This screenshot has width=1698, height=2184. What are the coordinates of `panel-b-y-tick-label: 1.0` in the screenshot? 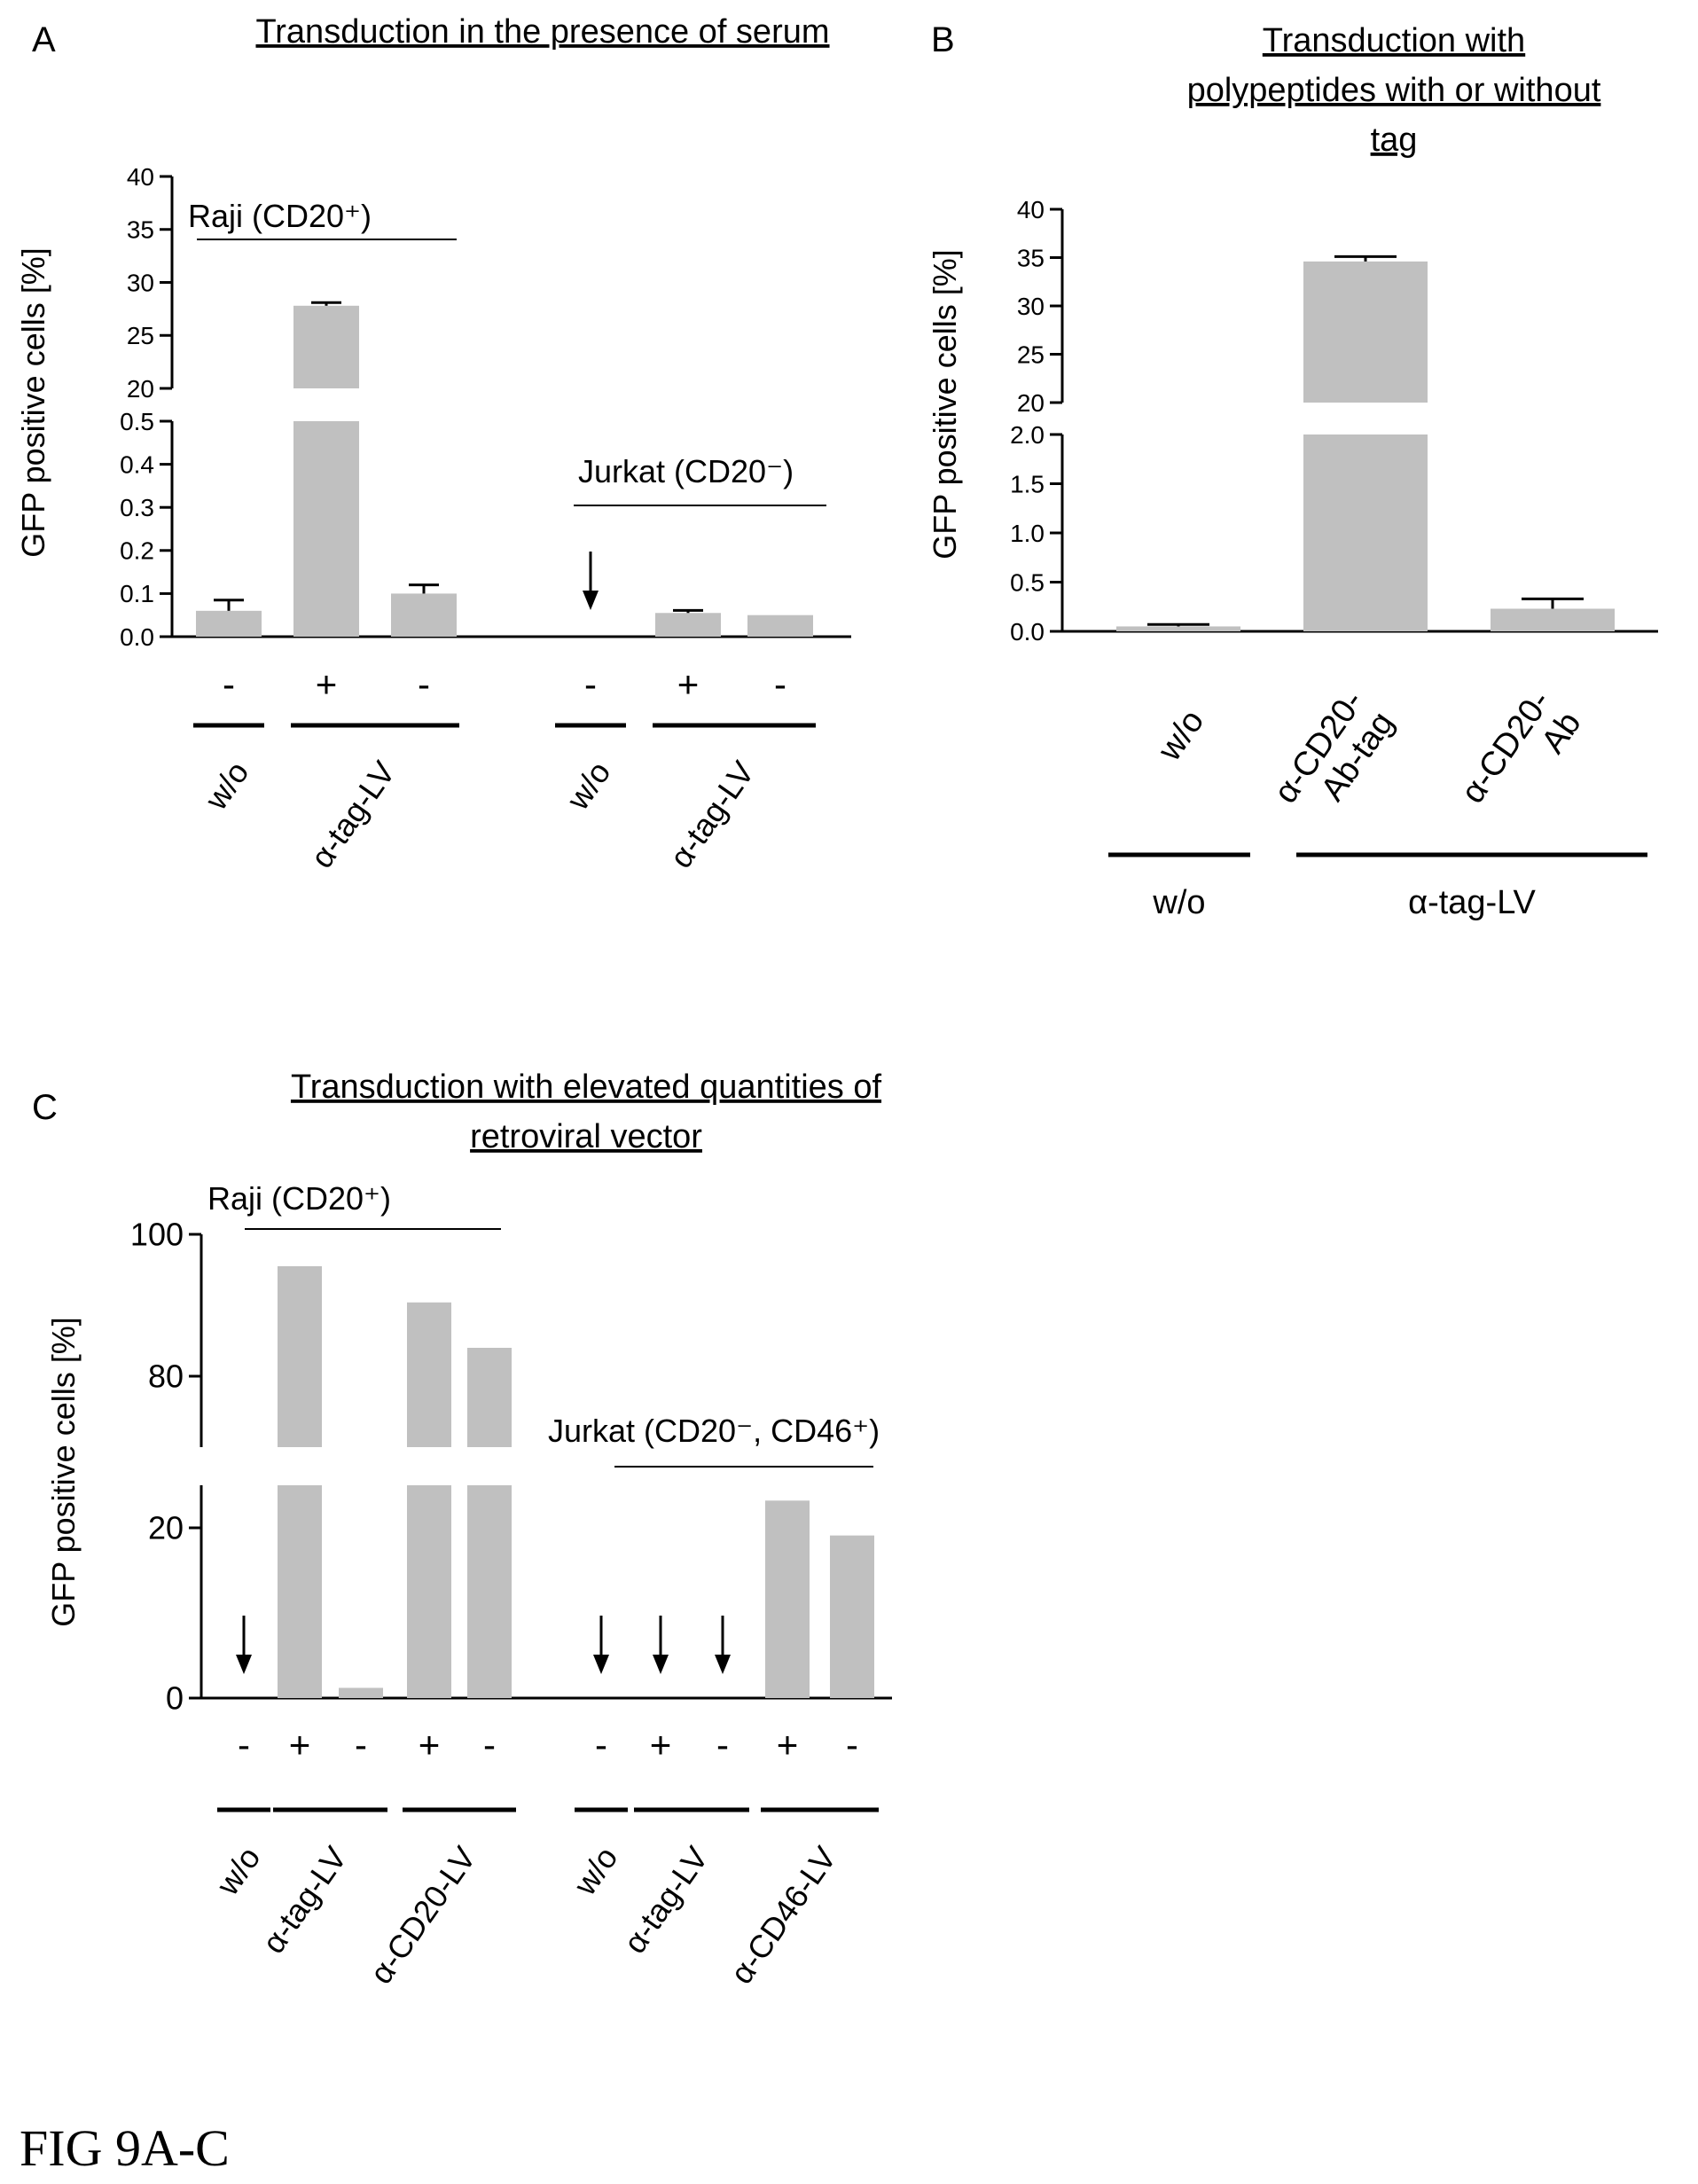 It's located at (1027, 533).